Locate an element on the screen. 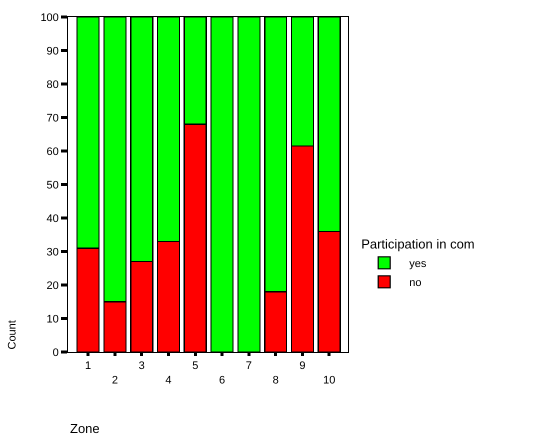 Image resolution: width=560 pixels, height=436 pixels. y-tick-label: 0 is located at coordinates (55, 352).